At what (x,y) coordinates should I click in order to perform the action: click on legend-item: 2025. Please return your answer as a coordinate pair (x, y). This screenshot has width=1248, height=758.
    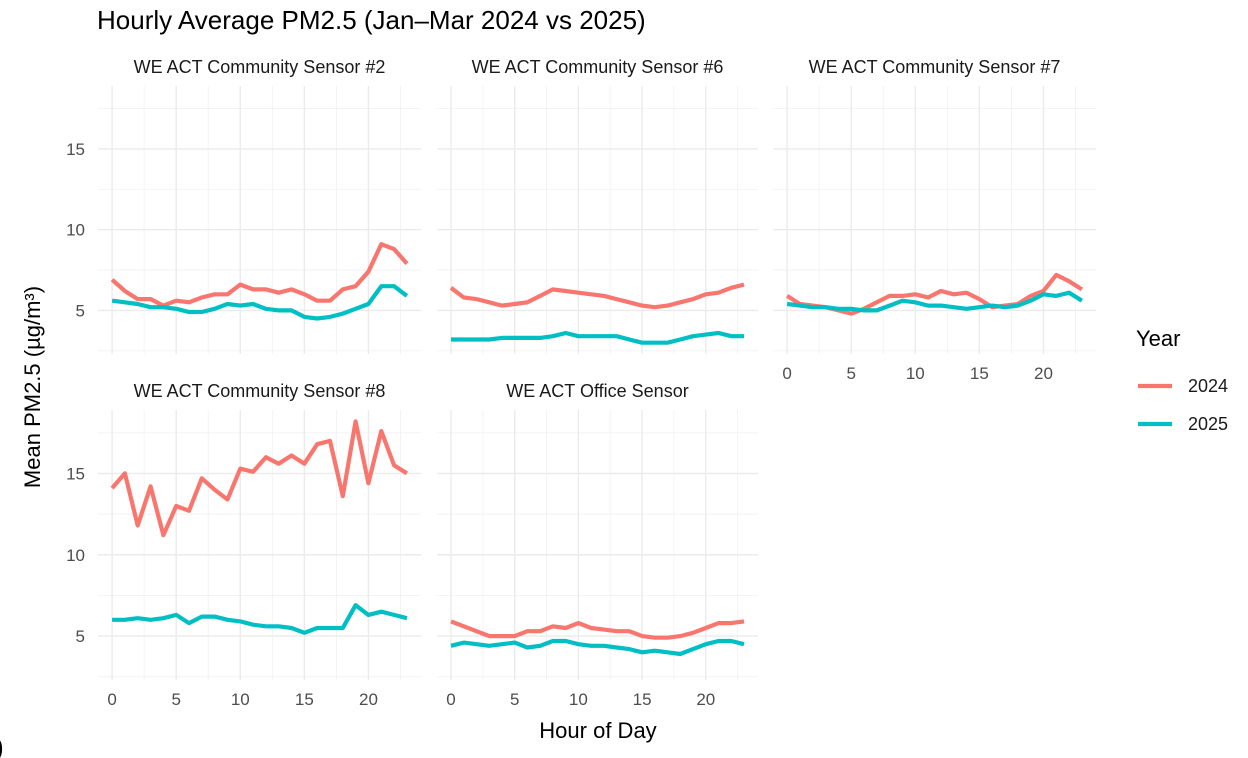
    Looking at the image, I should click on (1183, 424).